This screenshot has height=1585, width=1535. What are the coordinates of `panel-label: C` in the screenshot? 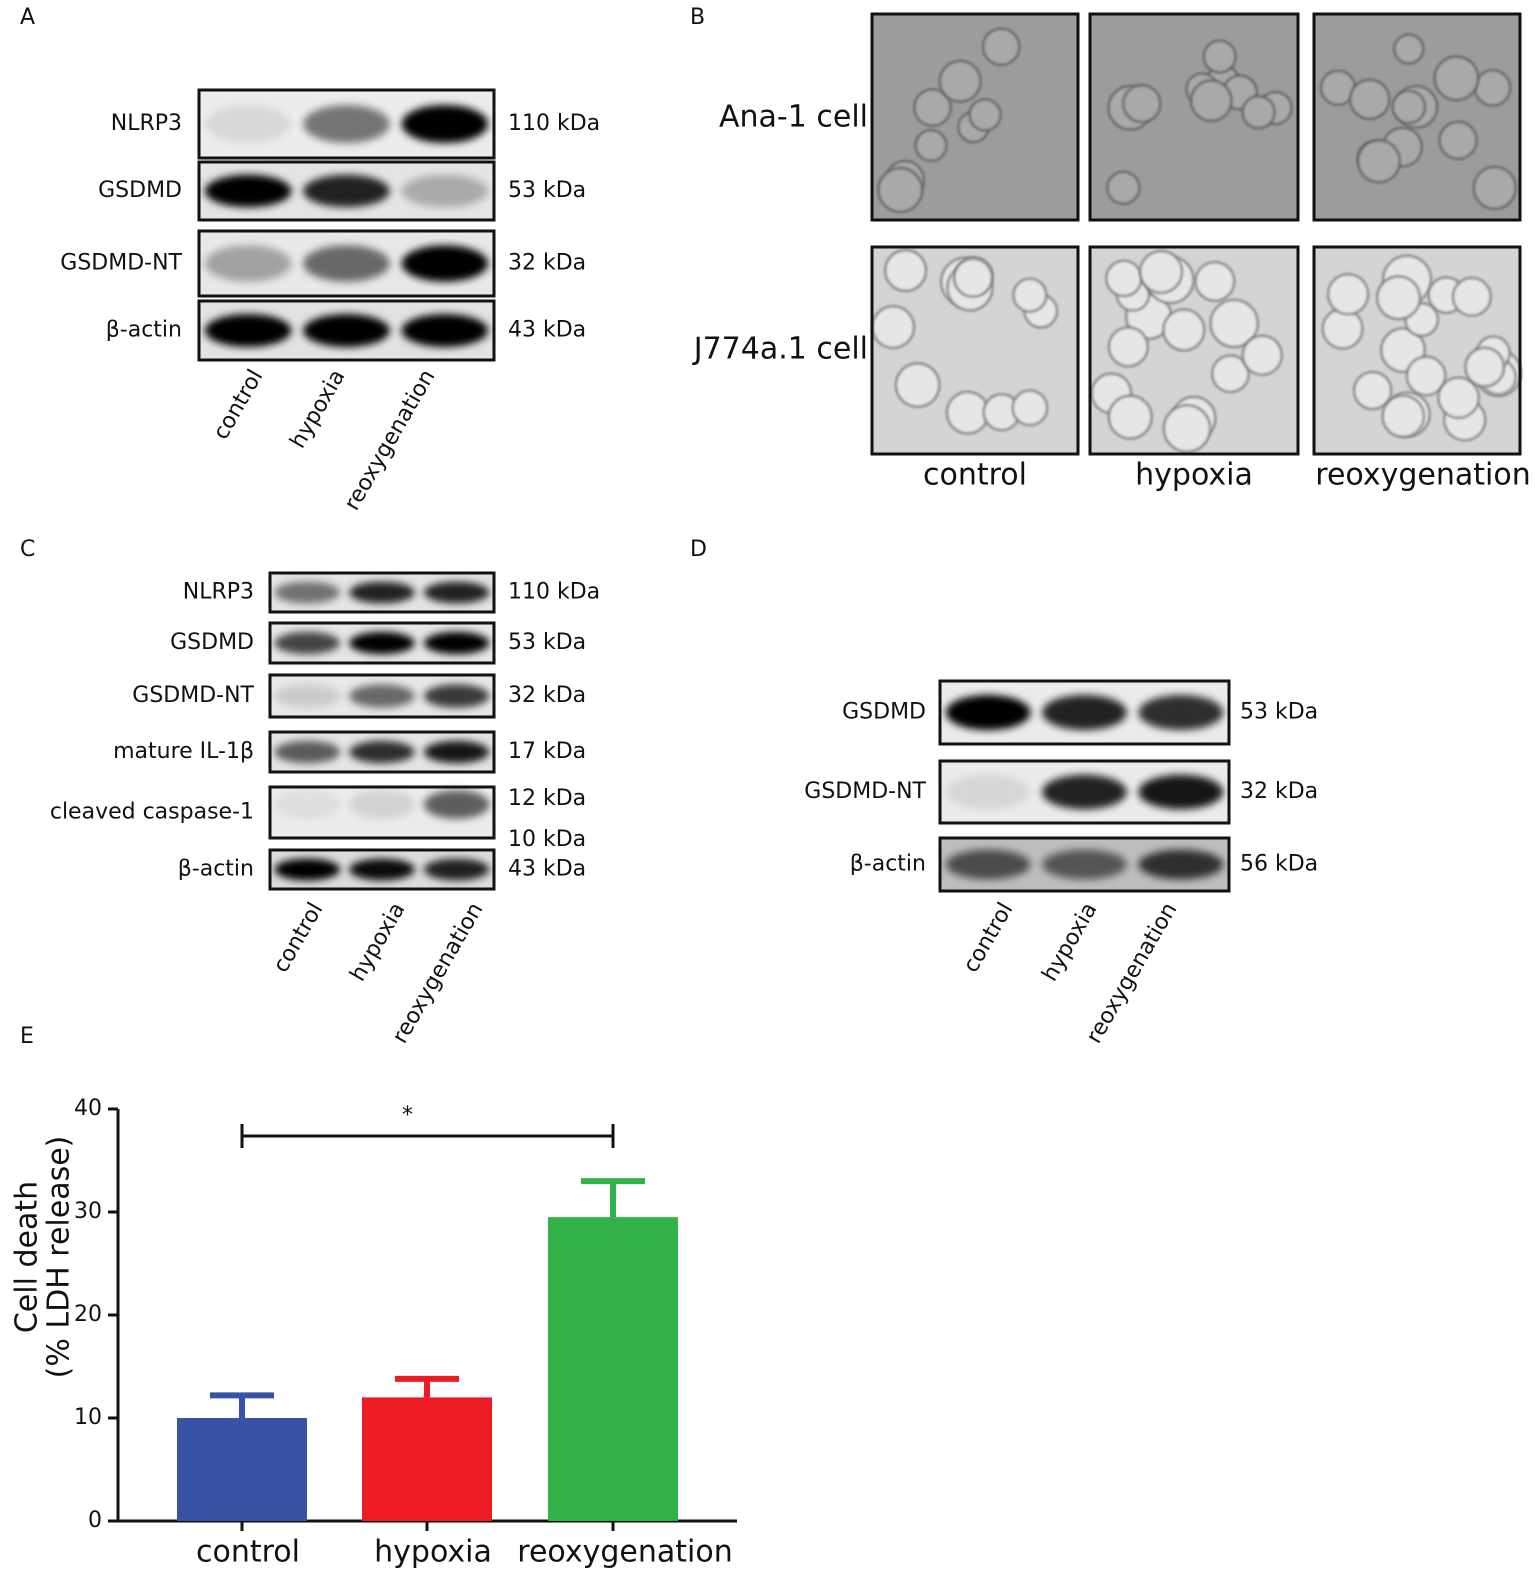 It's located at (27, 549).